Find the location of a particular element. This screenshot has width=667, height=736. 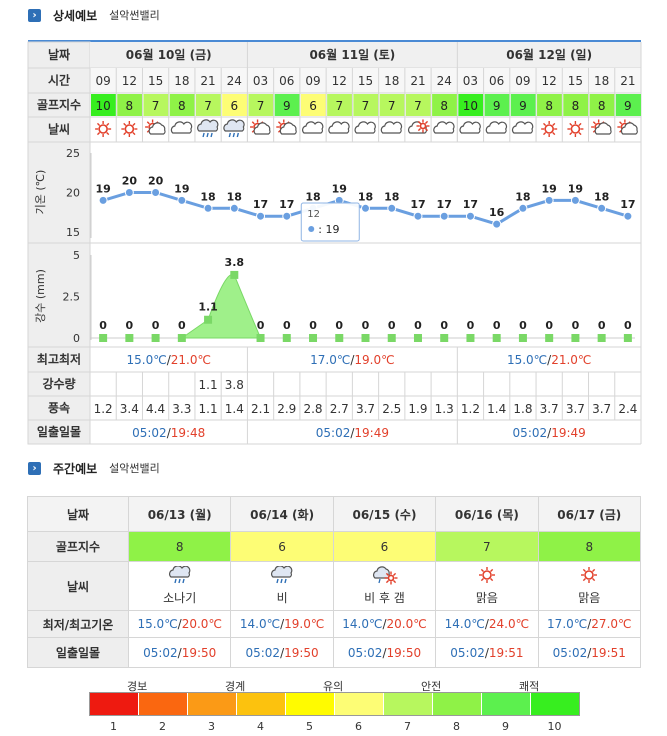

temperature-tooltip: 12: 19 is located at coordinates (330, 222).